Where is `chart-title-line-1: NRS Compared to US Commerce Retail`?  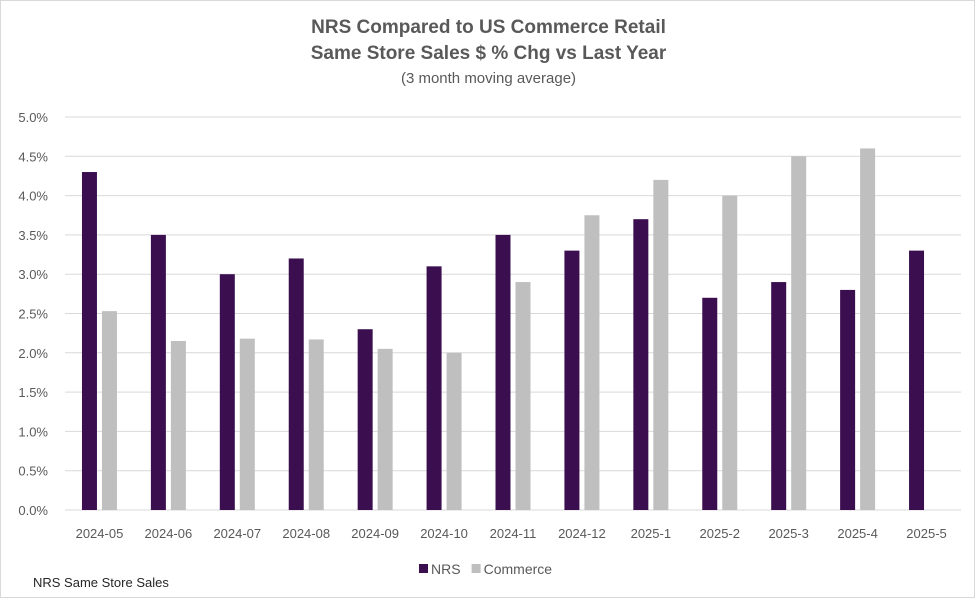
chart-title-line-1: NRS Compared to US Commerce Retail is located at coordinates (488, 27).